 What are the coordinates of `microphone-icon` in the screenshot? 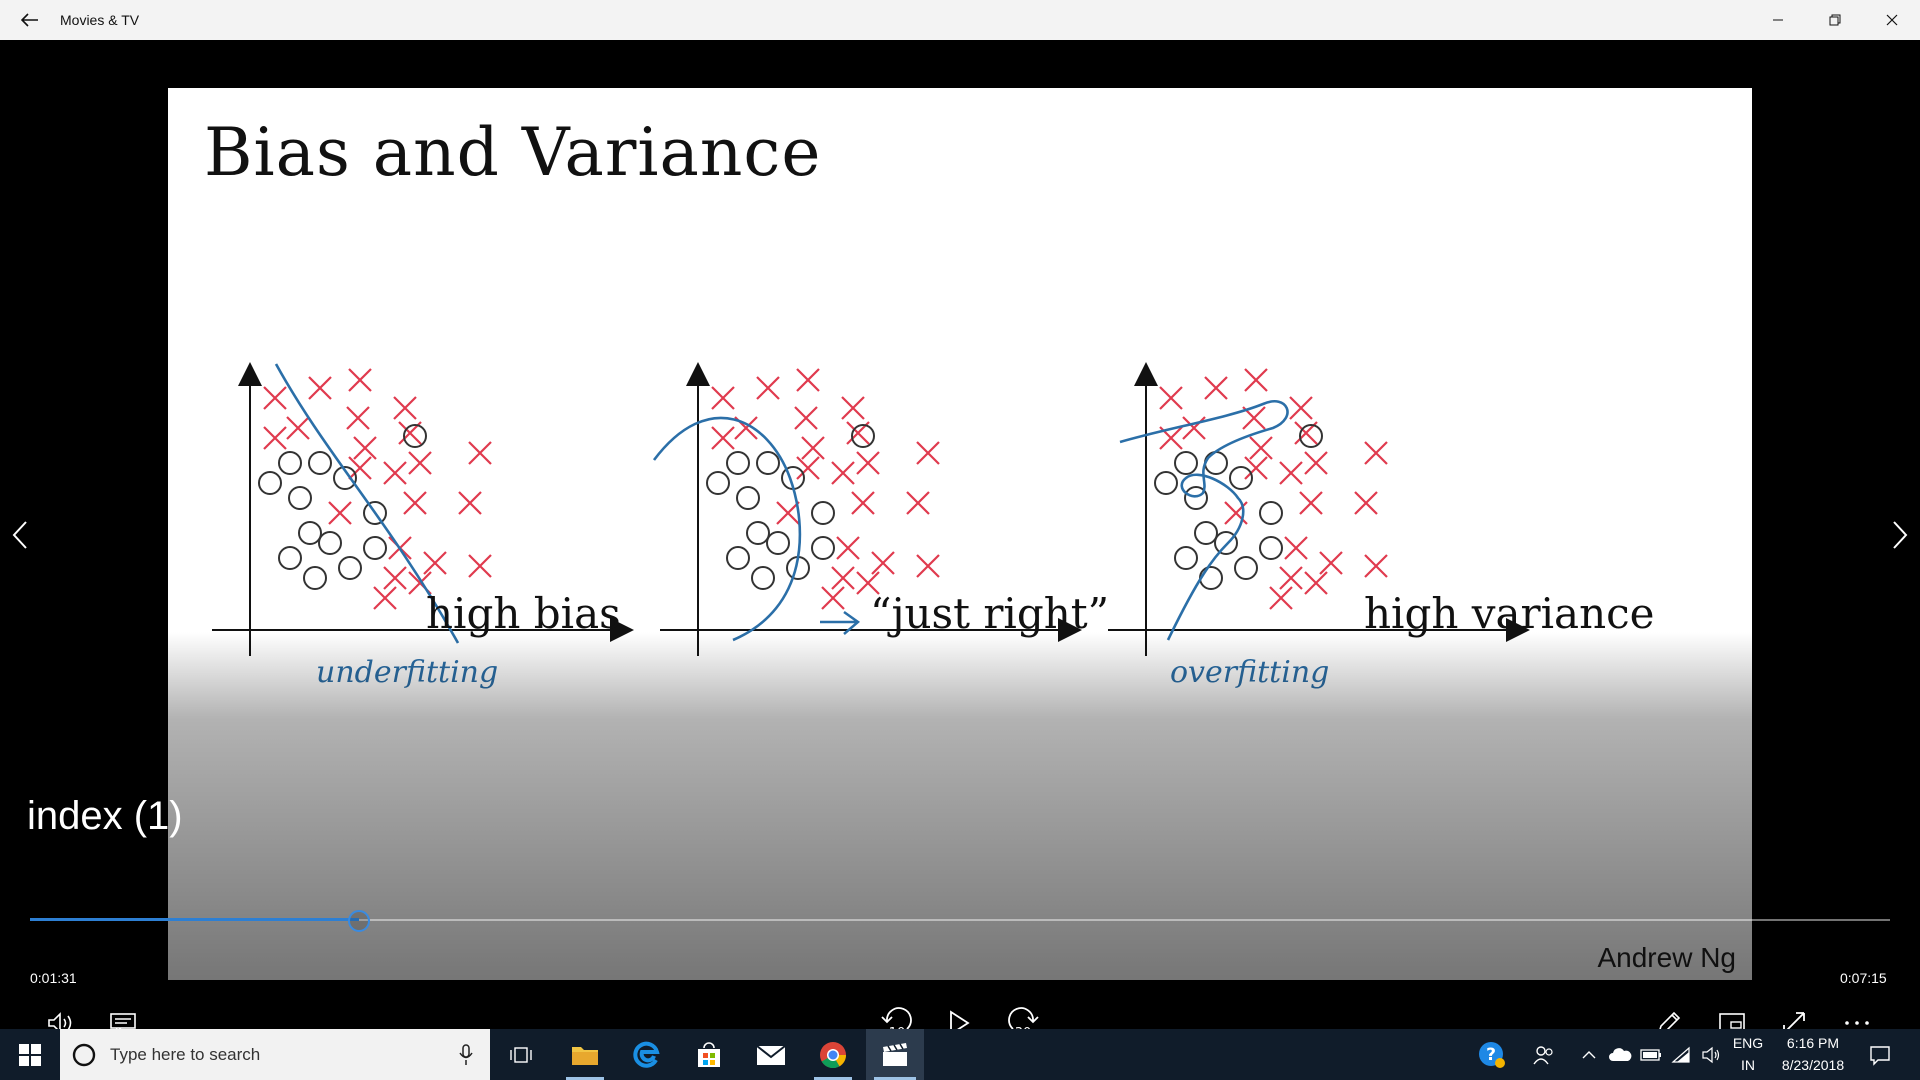 It's located at (466, 1055).